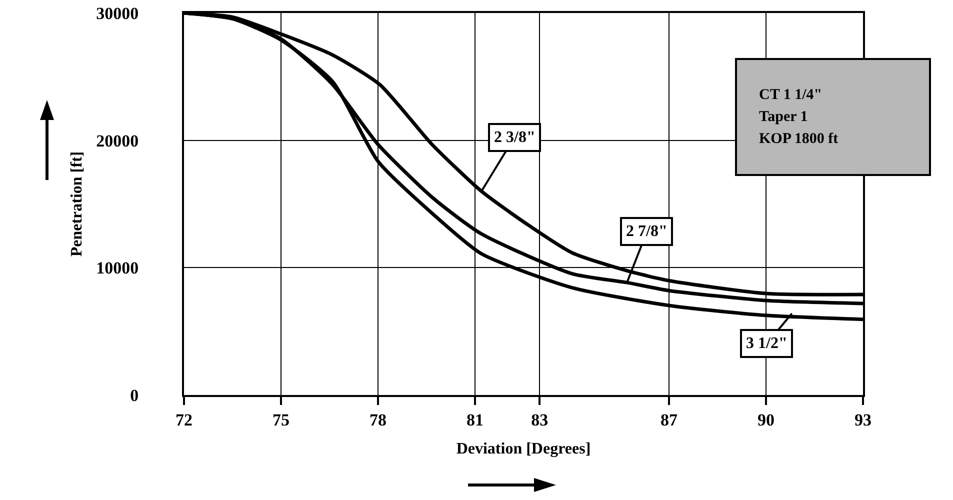  What do you see at coordinates (767, 343) in the screenshot?
I see `annotation: 3 1/2"` at bounding box center [767, 343].